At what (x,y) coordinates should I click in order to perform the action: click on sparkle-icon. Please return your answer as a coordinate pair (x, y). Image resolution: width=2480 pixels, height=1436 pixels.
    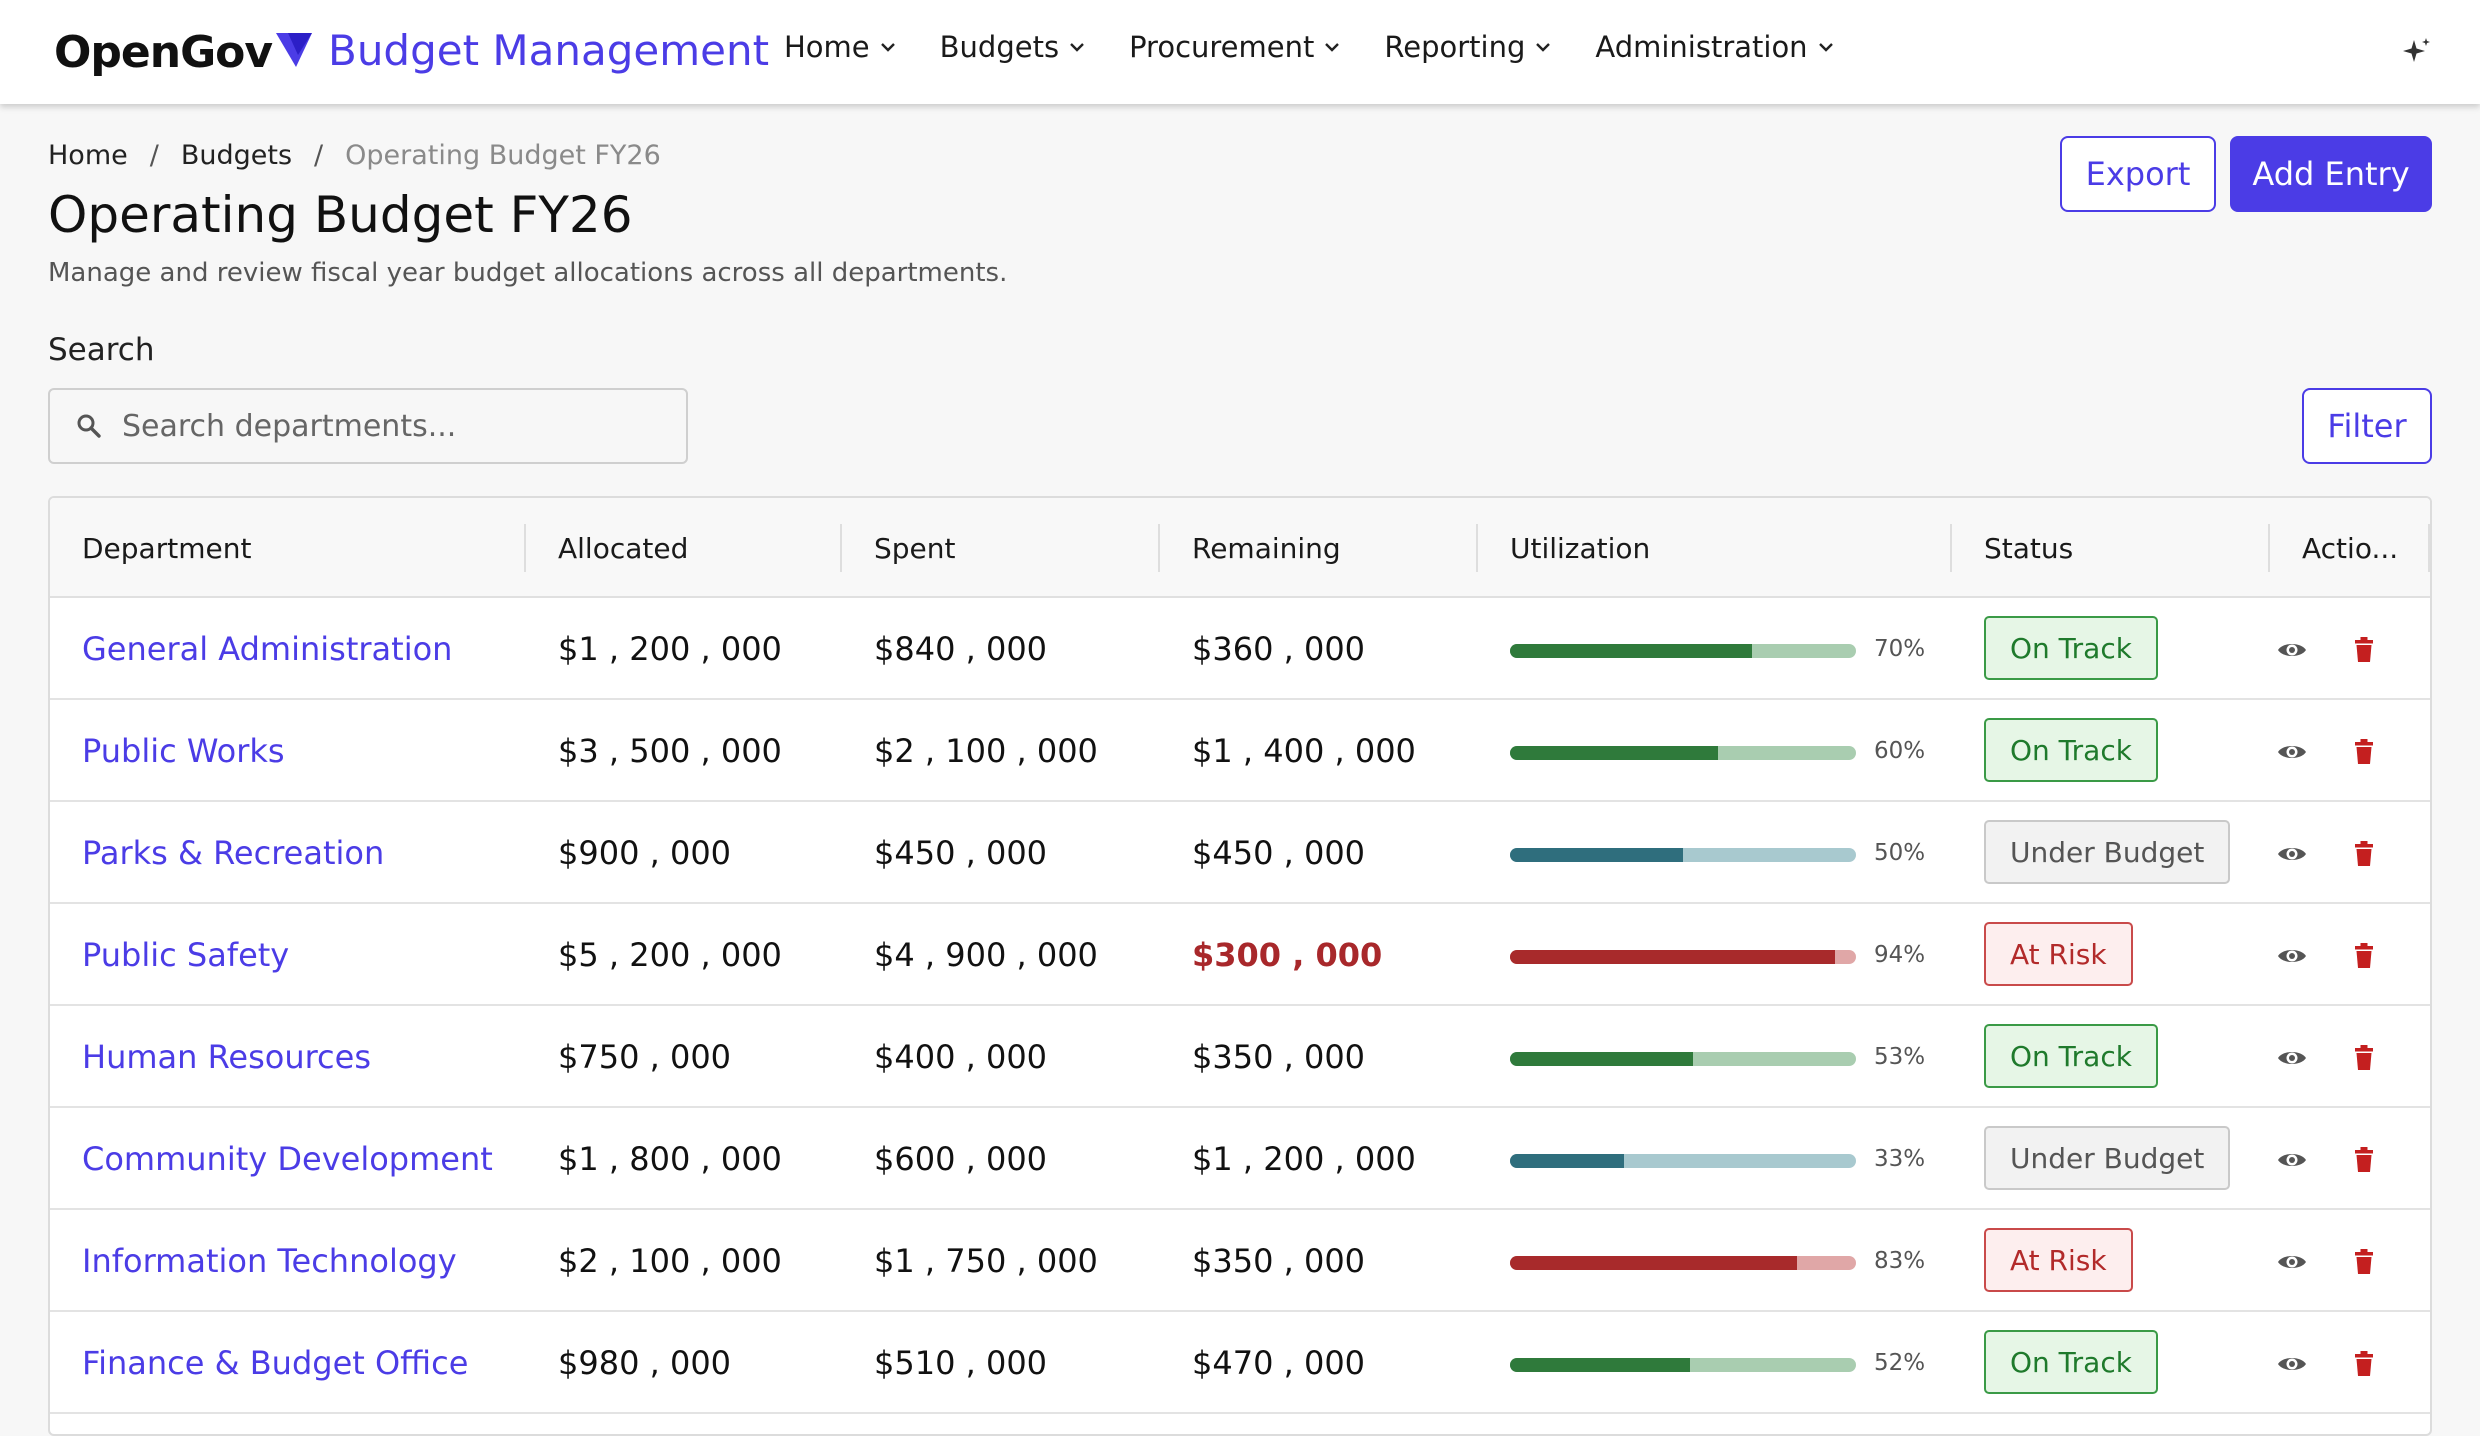
    Looking at the image, I should click on (2417, 51).